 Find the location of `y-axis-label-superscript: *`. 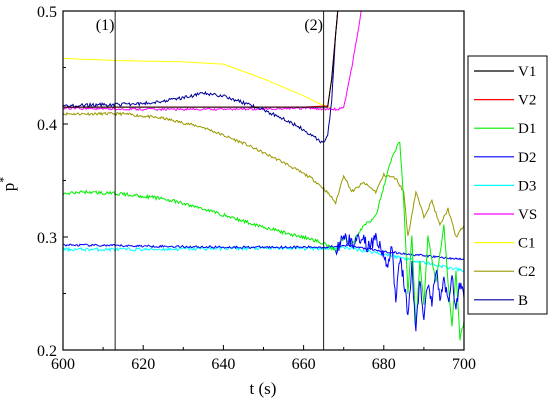

y-axis-label-superscript: * is located at coordinates (5, 180).